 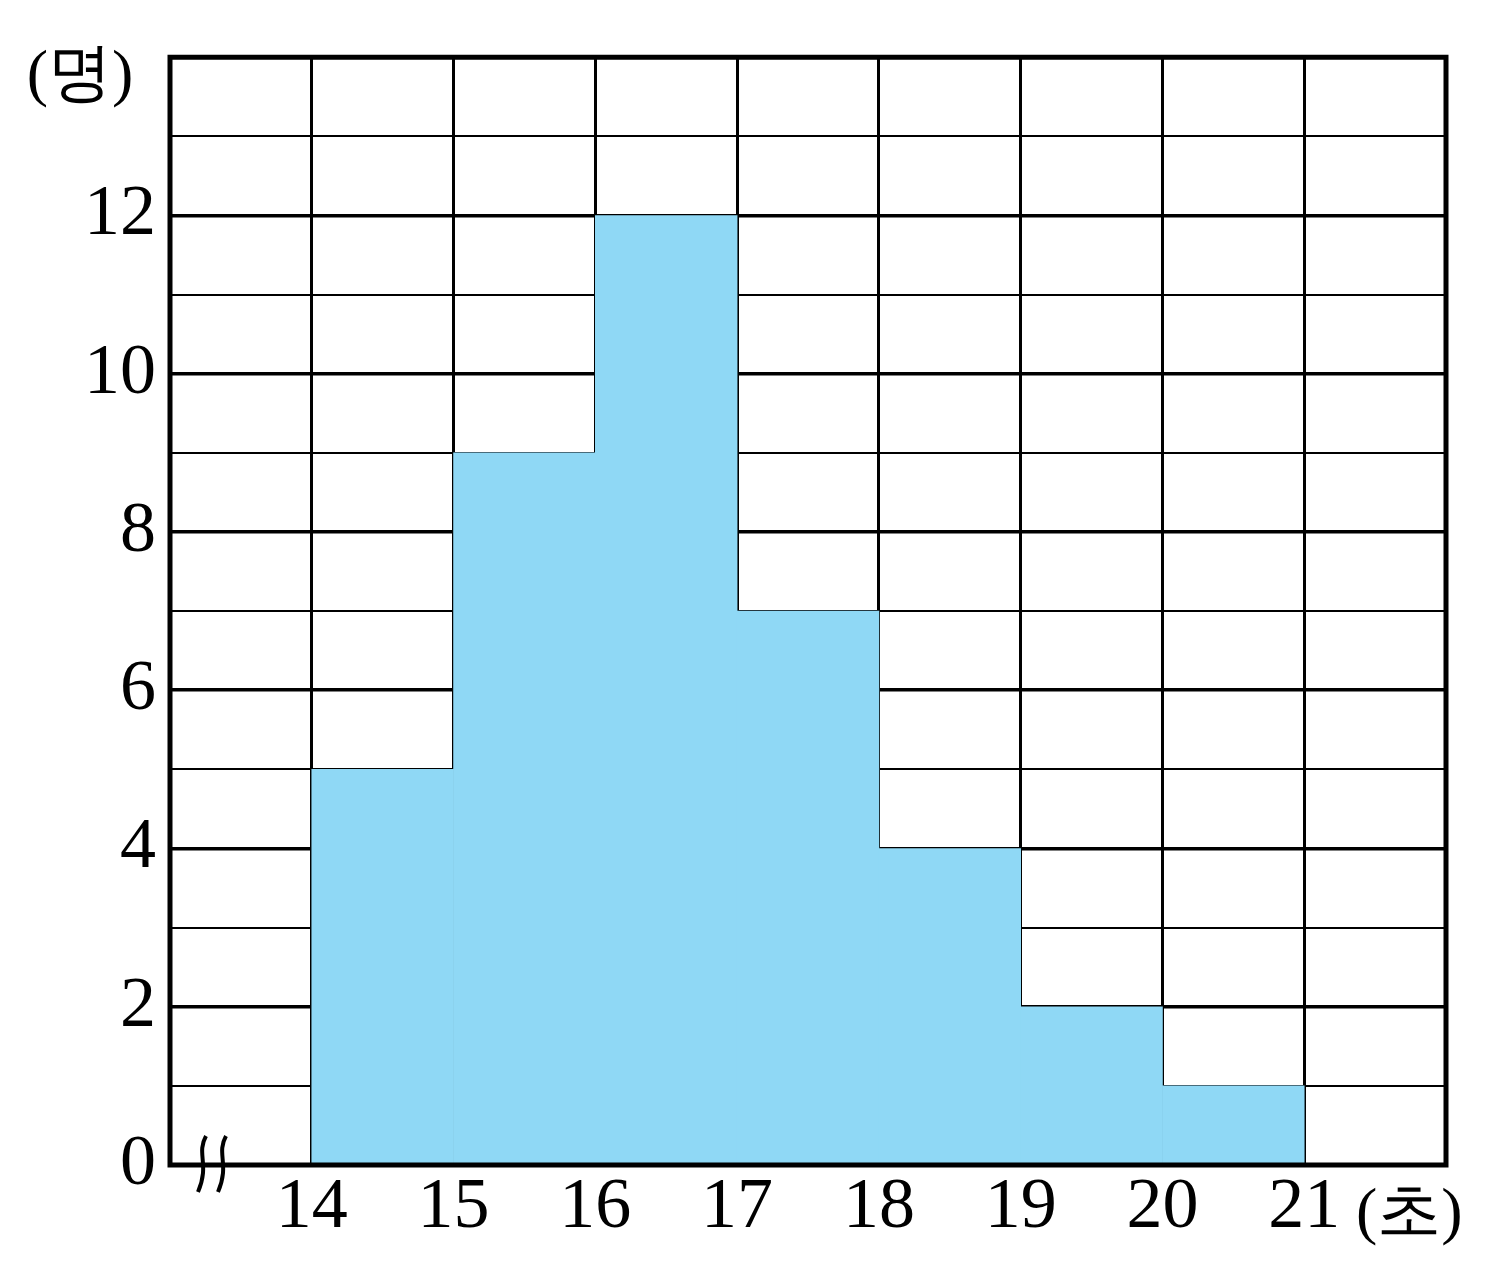 What do you see at coordinates (1162, 1203) in the screenshot?
I see `x-tick-label: 20` at bounding box center [1162, 1203].